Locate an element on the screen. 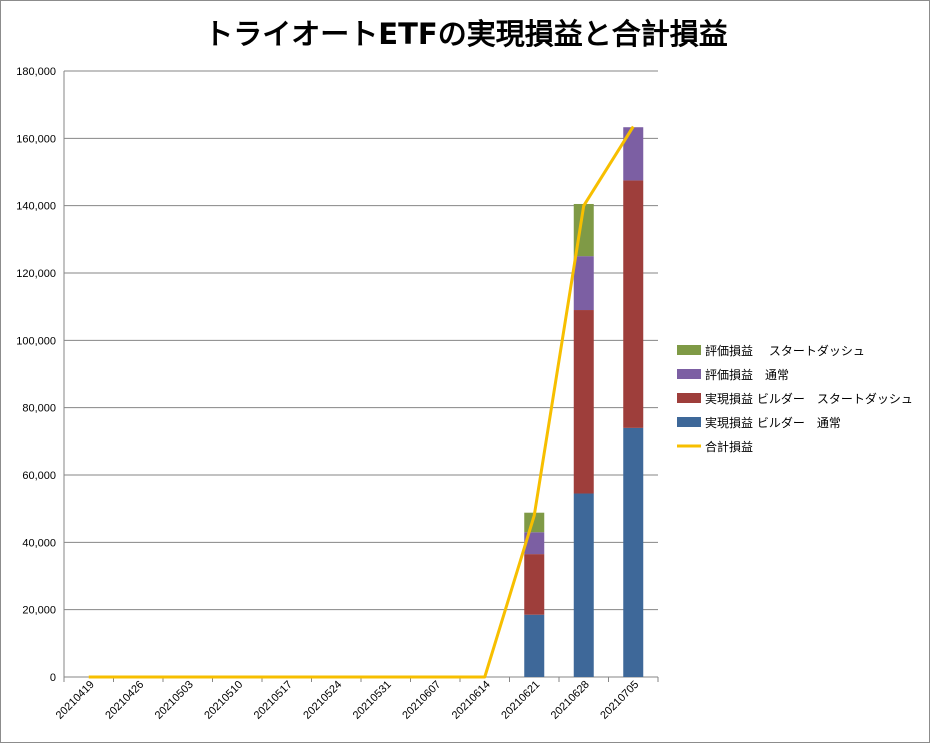  y-tick-label: 160,000 is located at coordinates (36, 139).